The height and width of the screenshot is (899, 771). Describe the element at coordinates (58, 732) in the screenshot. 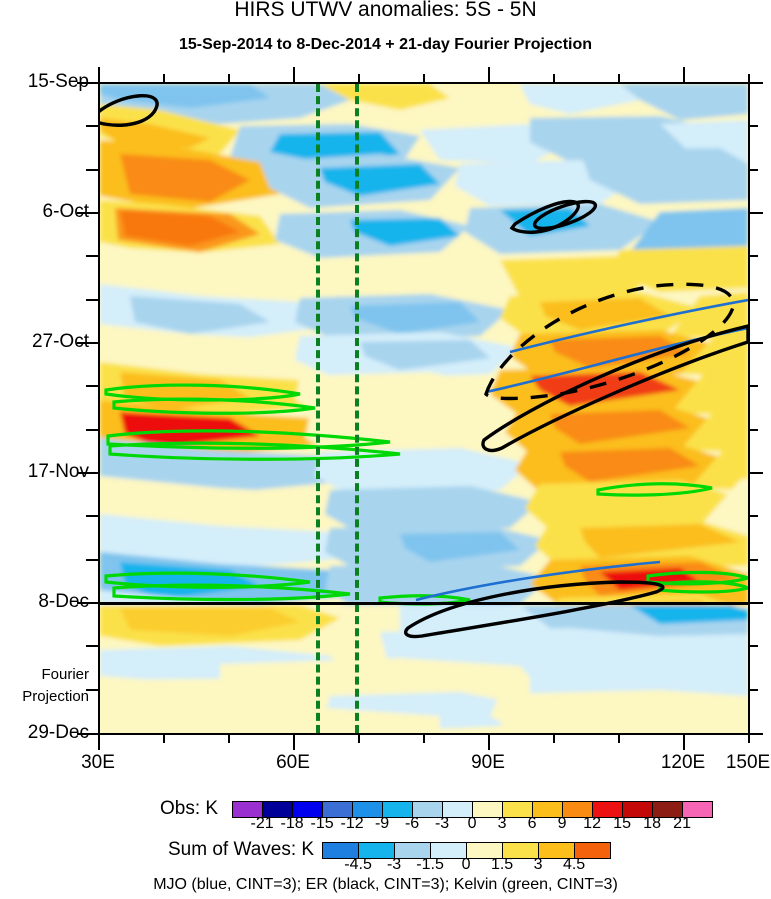

I see `y-axis-label-29-dec: 29-Dec` at that location.